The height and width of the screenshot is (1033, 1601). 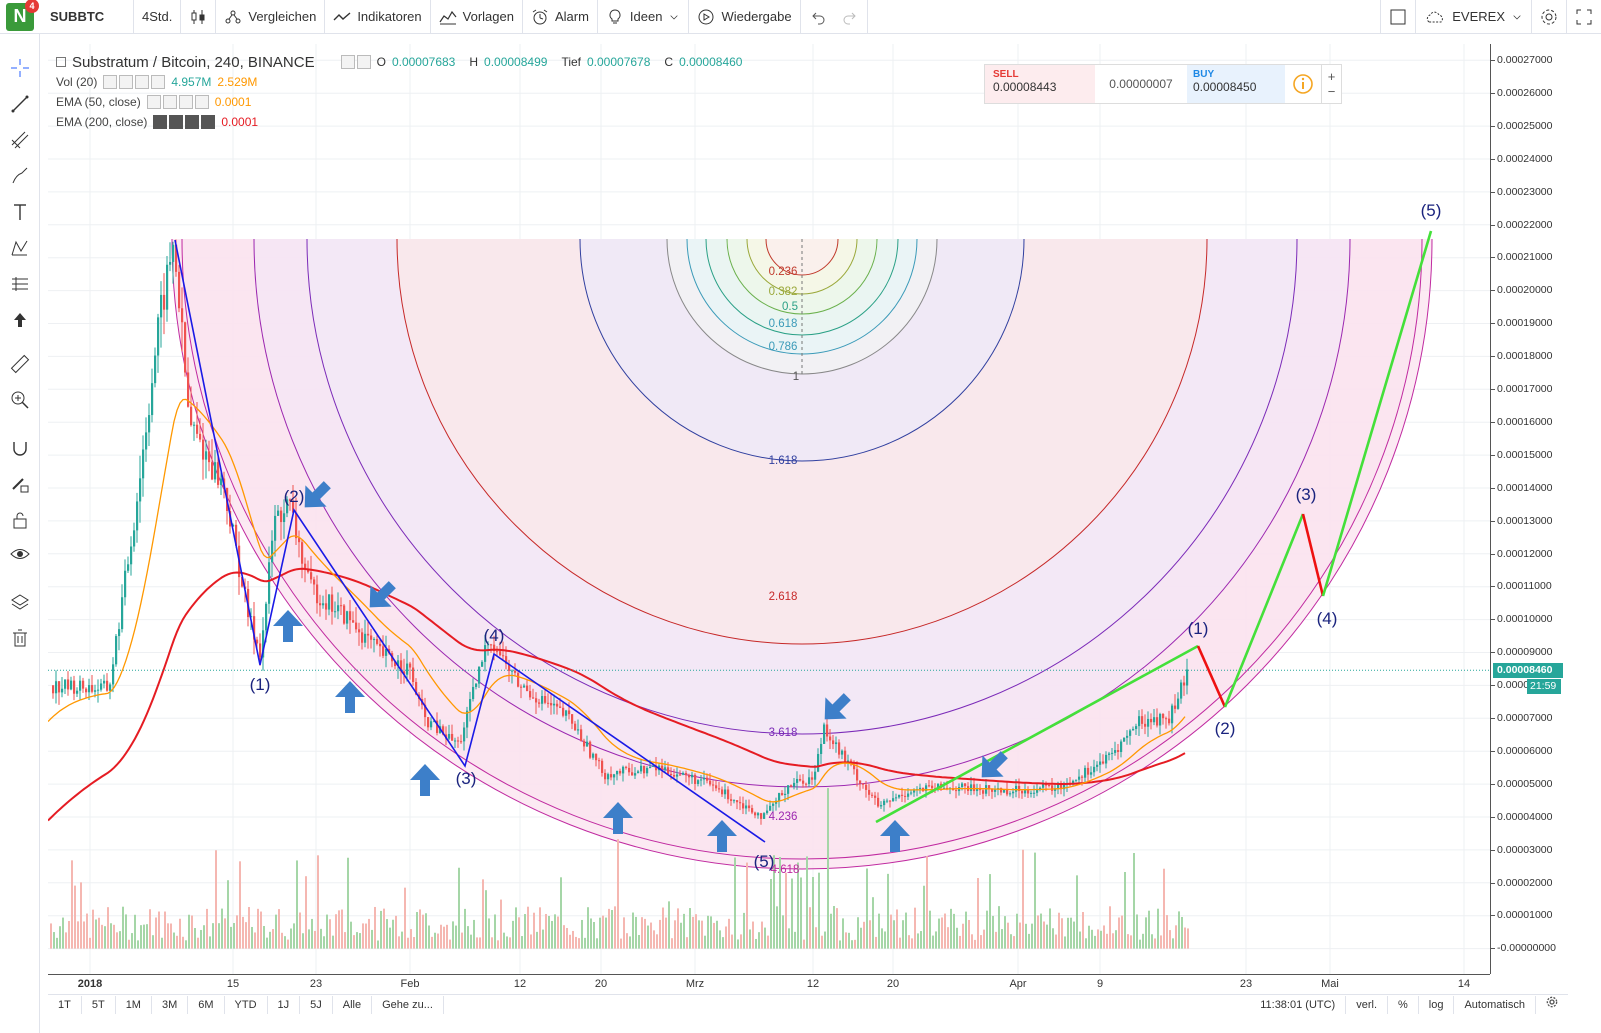 I want to click on range-button: 6M, so click(x=206, y=1004).